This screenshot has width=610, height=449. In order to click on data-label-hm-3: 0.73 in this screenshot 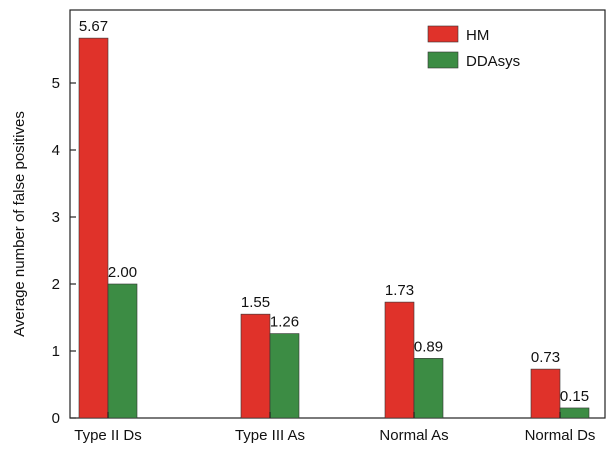, I will do `click(545, 357)`.